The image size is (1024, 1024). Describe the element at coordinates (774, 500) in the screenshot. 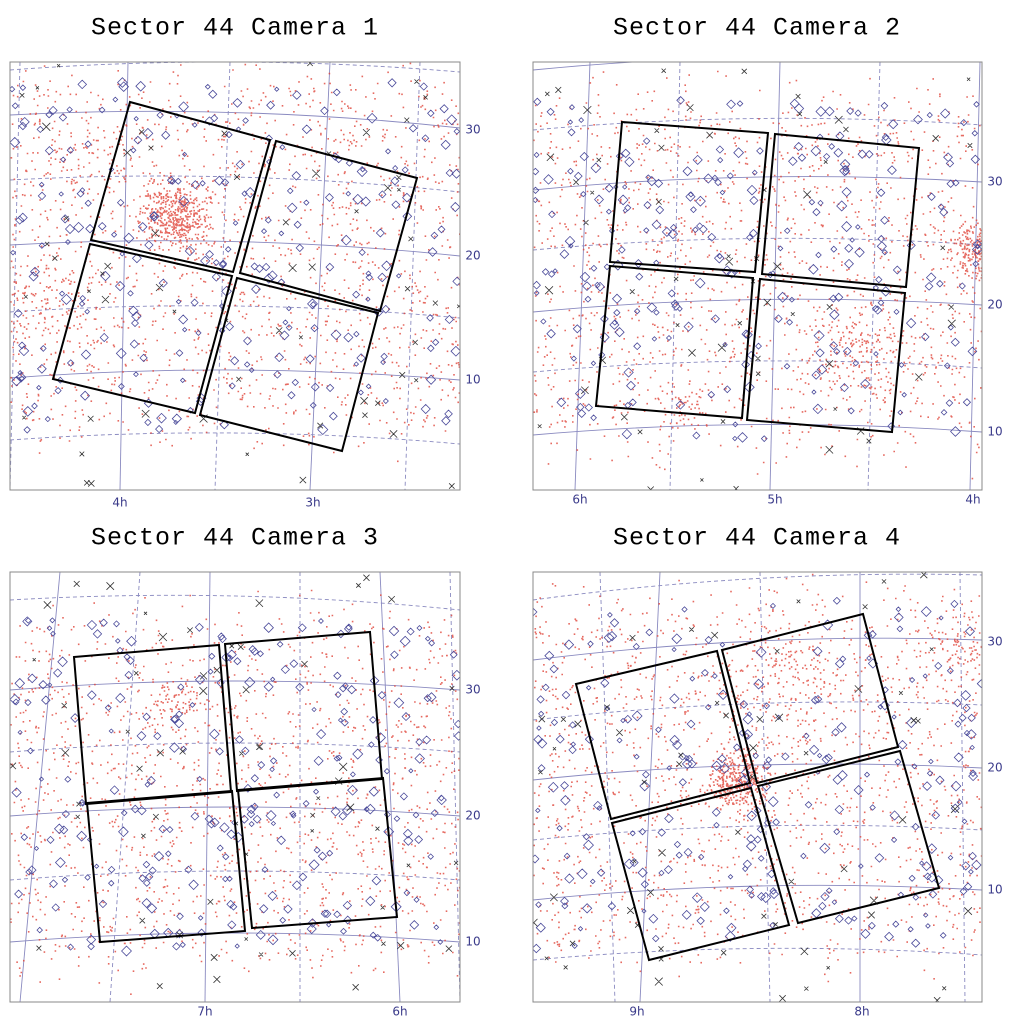

I see `ra-label: 5h` at that location.